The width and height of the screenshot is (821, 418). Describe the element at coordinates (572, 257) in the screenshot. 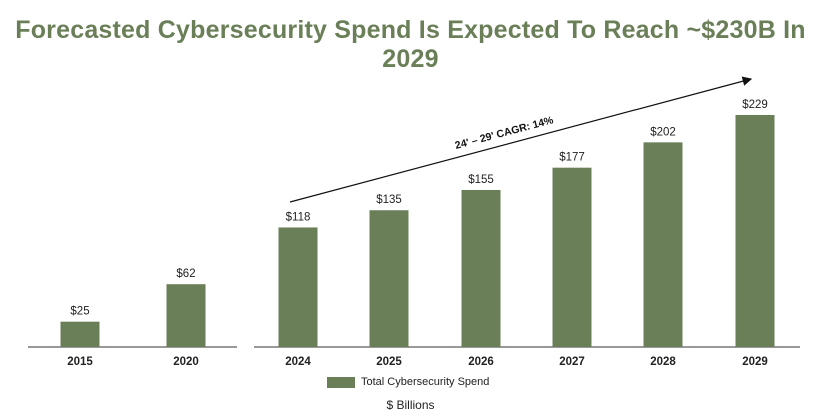

I see `bar-2027` at that location.